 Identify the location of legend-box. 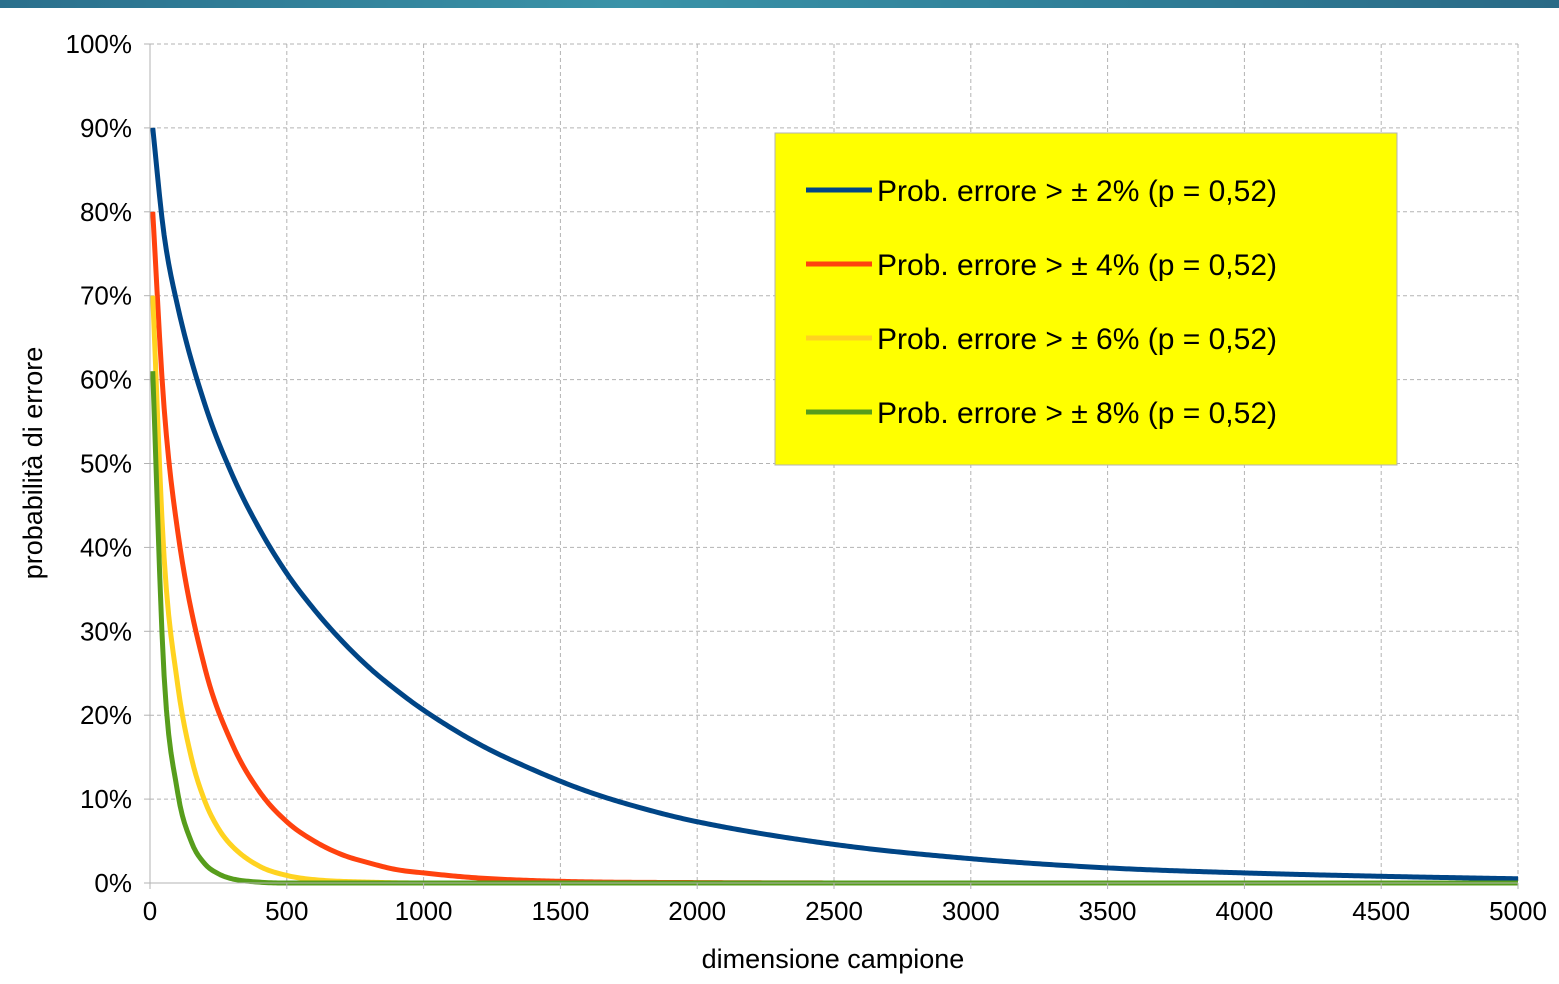
(1086, 299).